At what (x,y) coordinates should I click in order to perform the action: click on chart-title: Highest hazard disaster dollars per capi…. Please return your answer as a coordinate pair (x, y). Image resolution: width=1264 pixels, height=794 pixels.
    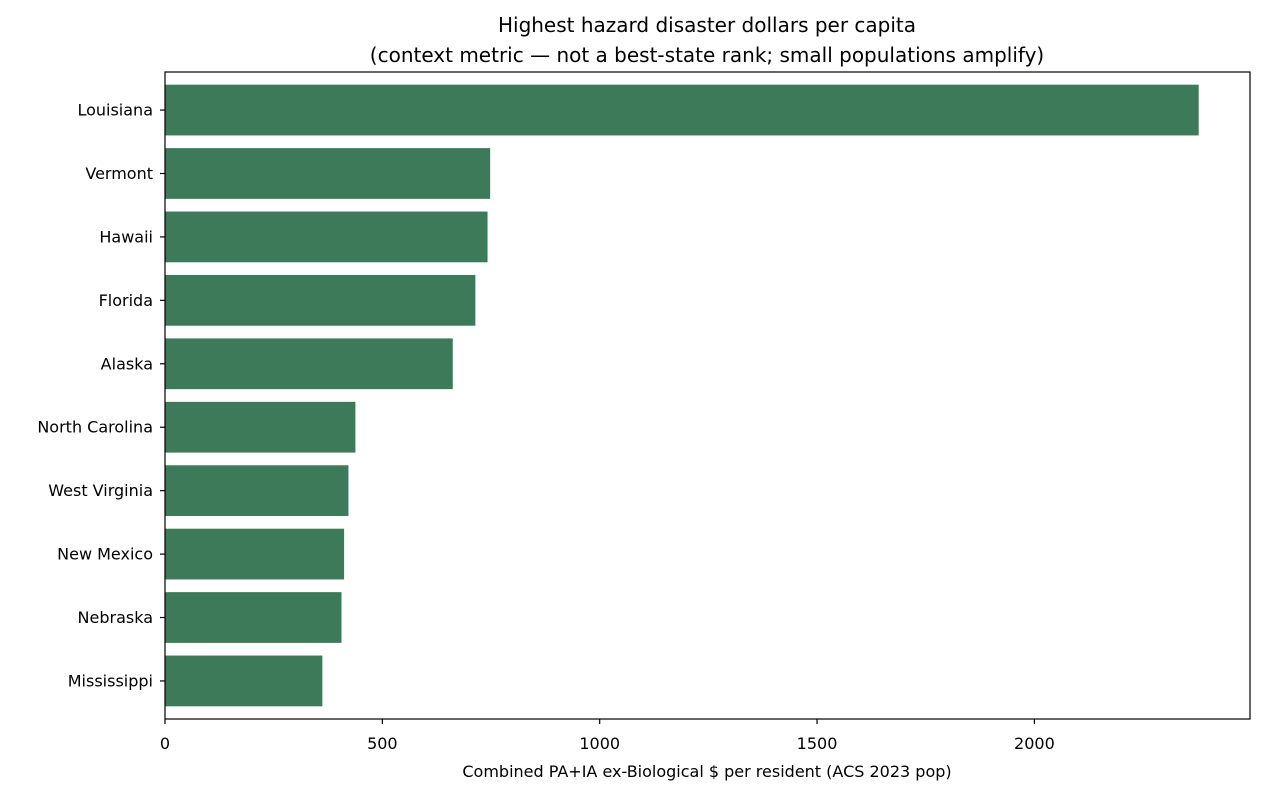
    Looking at the image, I should click on (707, 25).